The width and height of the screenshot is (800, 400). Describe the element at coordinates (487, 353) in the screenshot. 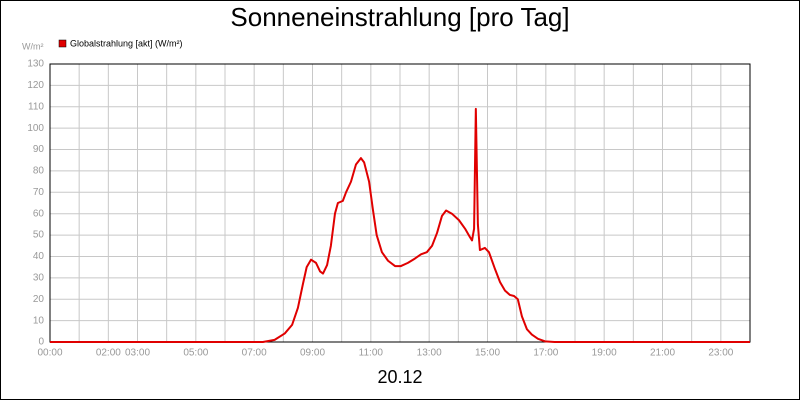

I see `x-tick-label: 15:00` at that location.